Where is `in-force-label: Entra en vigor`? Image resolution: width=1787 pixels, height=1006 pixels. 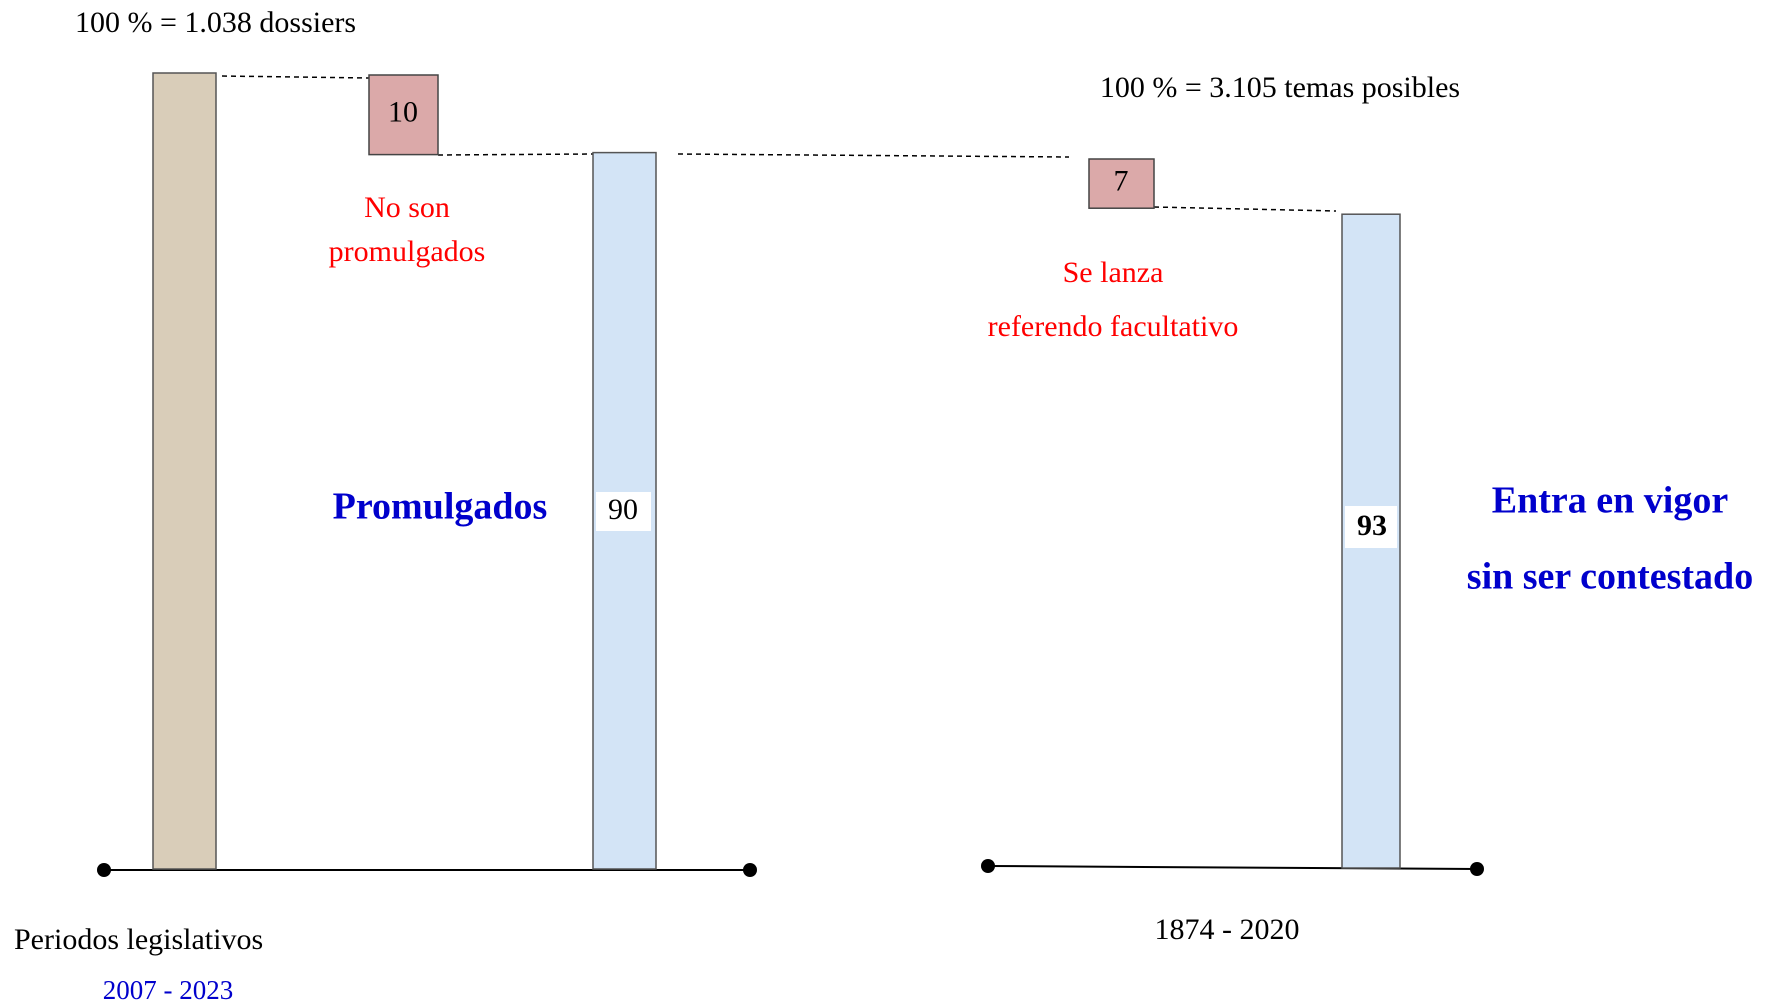 in-force-label: Entra en vigor is located at coordinates (1610, 501).